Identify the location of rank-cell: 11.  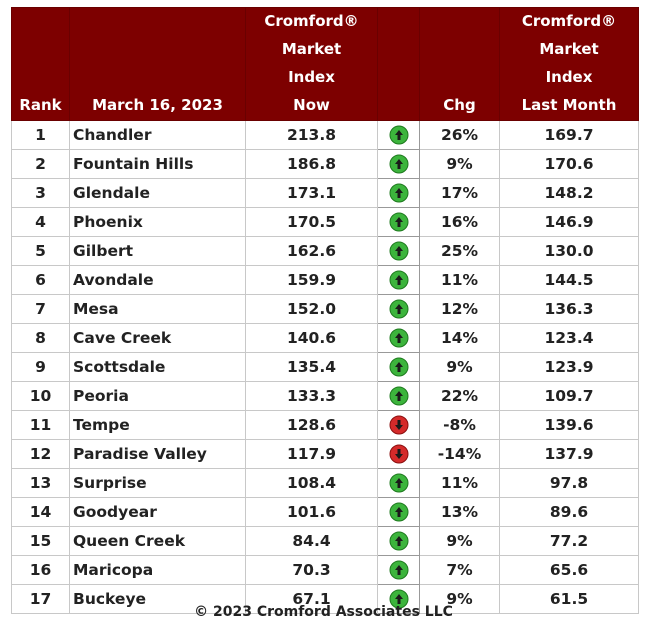
(40, 425).